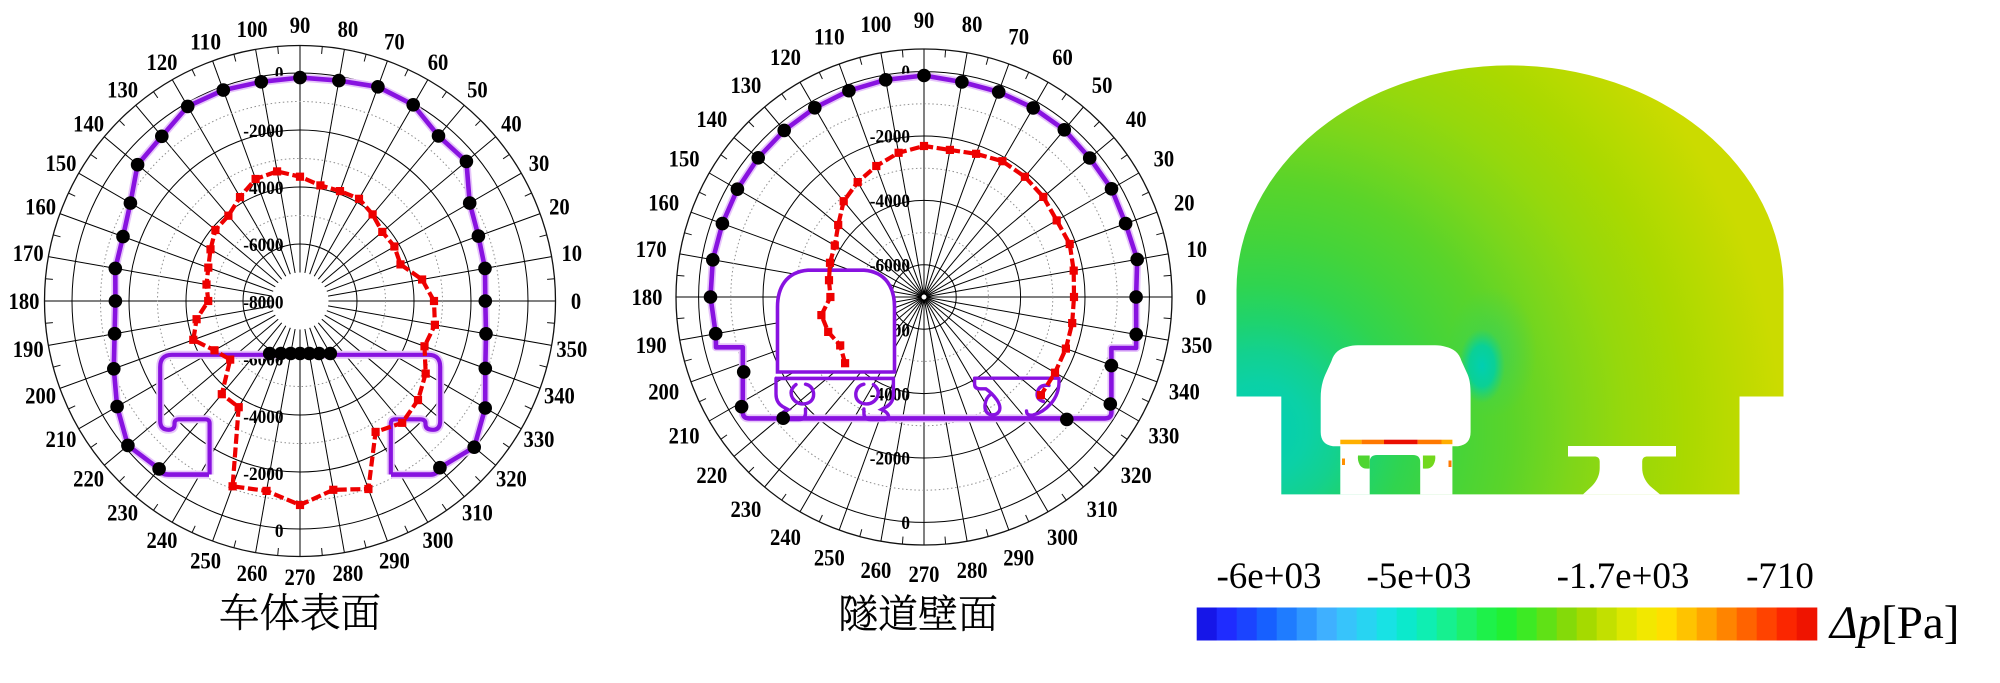 This screenshot has height=683, width=2000. Describe the element at coordinates (1780, 576) in the screenshot. I see `svg-text: -710` at that location.